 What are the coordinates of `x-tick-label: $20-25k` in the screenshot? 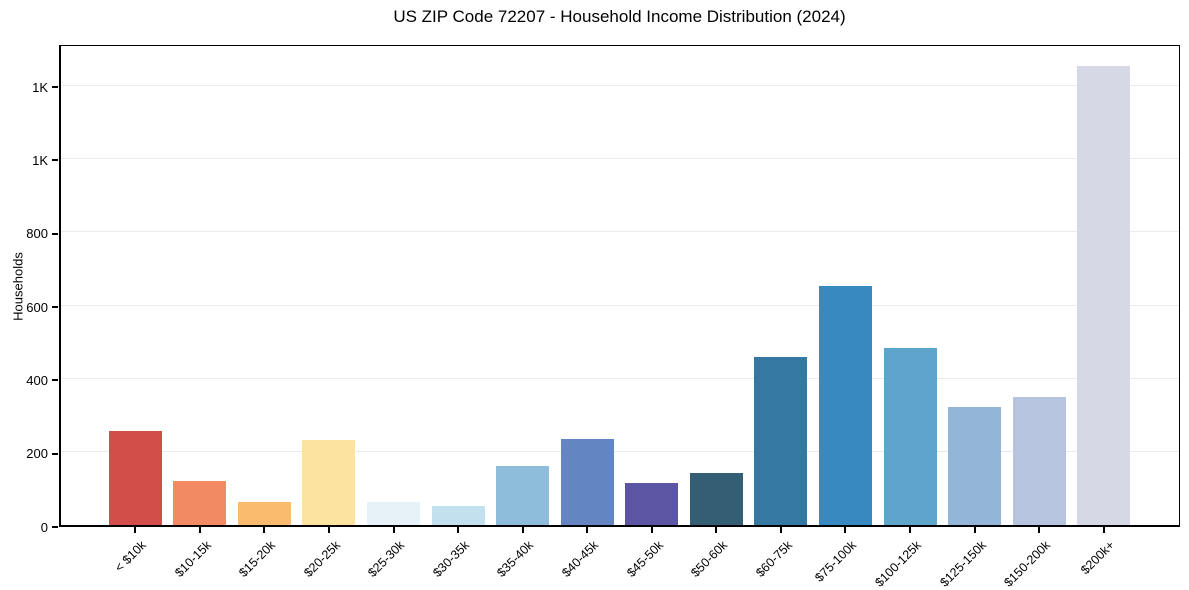 It's located at (322, 559).